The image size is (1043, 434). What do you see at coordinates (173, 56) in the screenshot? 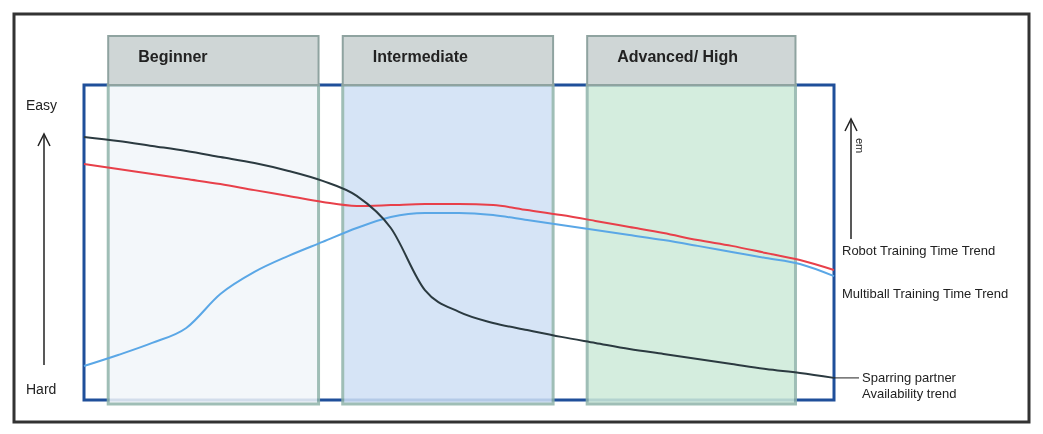
I see `text: Beginner` at bounding box center [173, 56].